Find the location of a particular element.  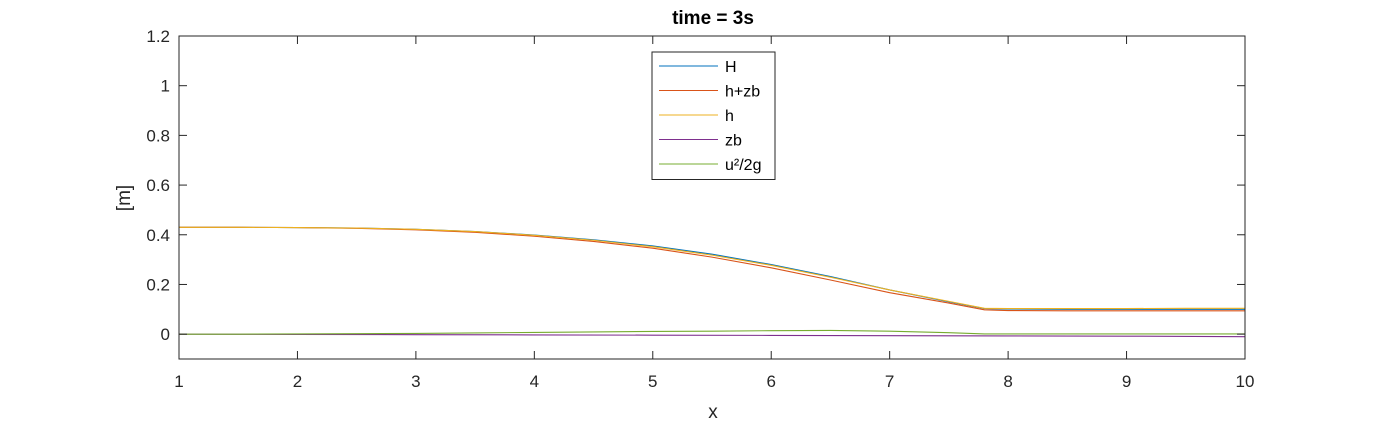

y-tick-label: 0.6 is located at coordinates (158, 185).